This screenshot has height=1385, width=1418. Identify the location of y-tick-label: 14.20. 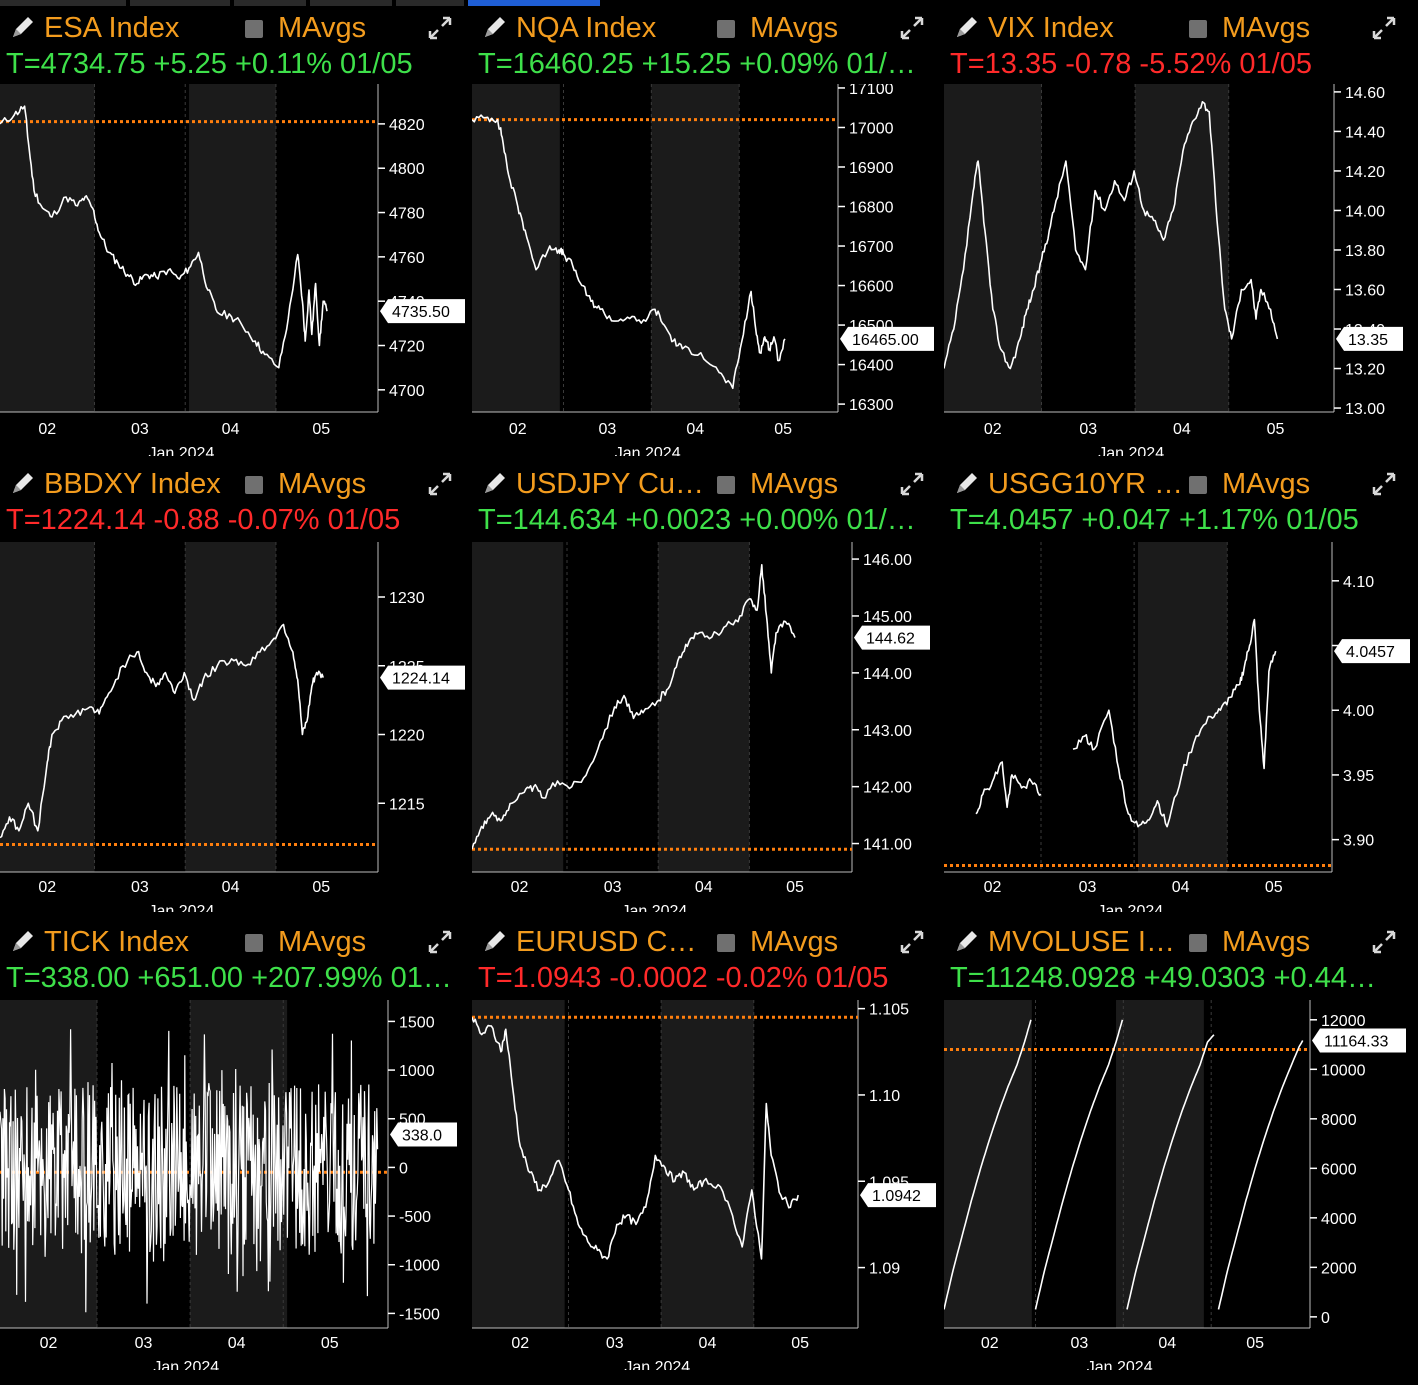
(1365, 172).